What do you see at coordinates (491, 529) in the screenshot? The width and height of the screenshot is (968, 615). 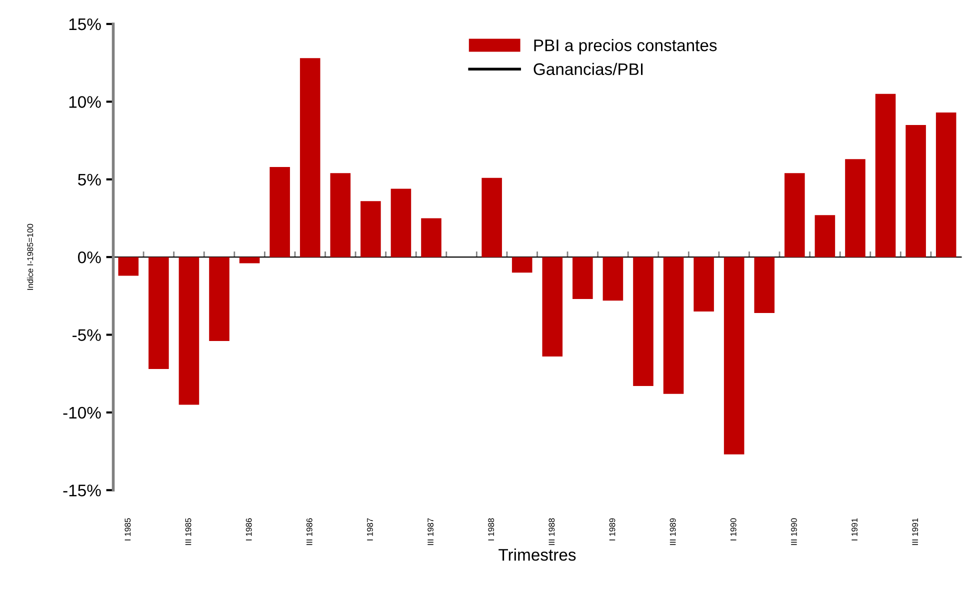 I see `x-tick-label: I 1988` at bounding box center [491, 529].